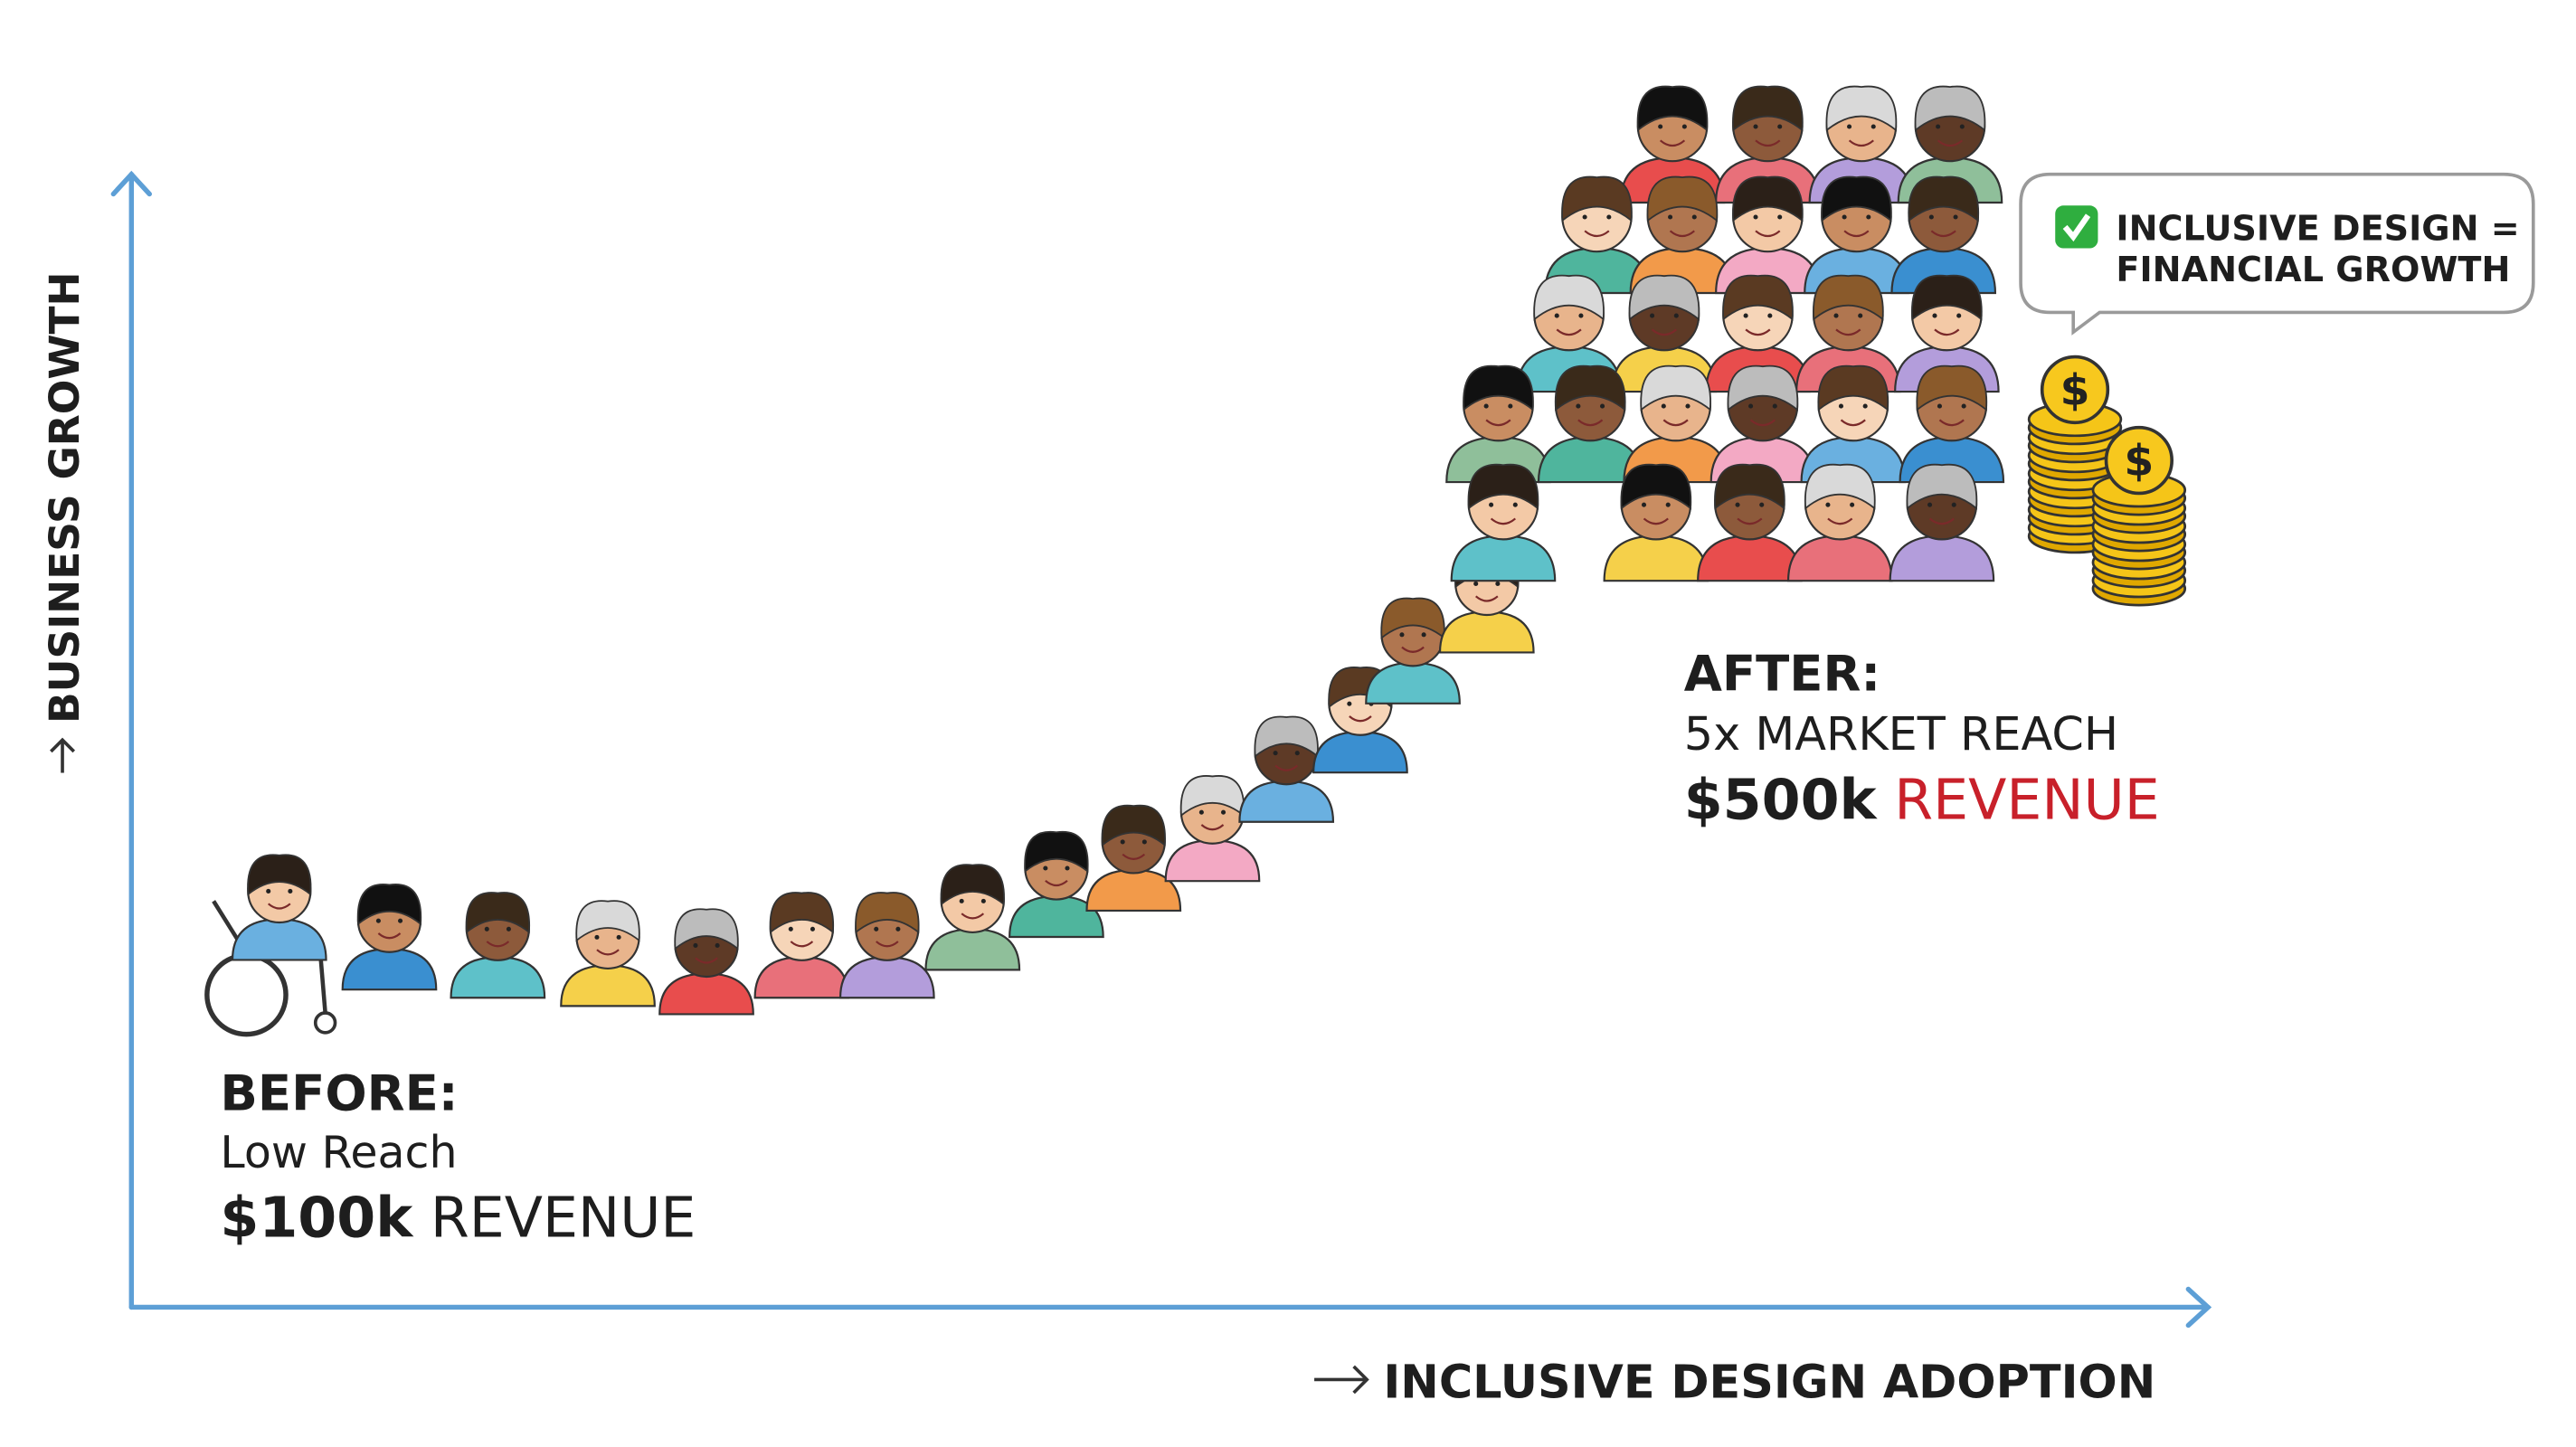 The width and height of the screenshot is (2576, 1447). I want to click on x-axis-arrow, so click(2198, 1307).